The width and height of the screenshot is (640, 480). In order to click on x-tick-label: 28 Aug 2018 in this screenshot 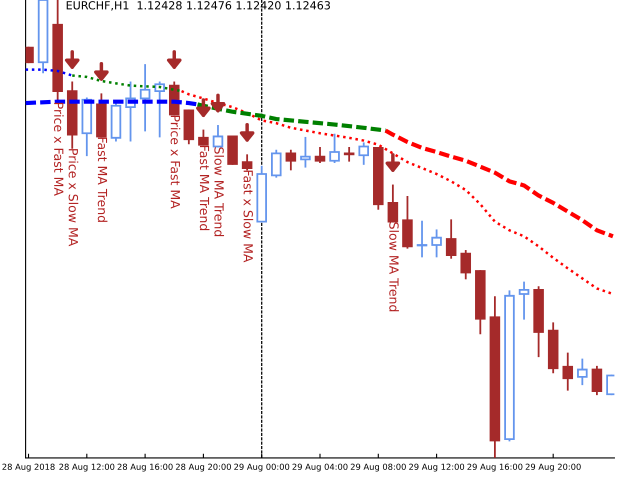, I will do `click(28, 468)`.